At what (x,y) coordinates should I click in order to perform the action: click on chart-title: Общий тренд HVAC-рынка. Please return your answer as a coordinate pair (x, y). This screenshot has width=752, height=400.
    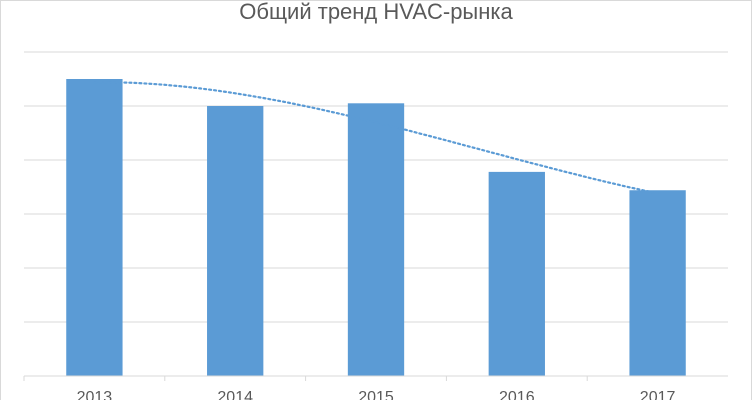
    Looking at the image, I should click on (376, 12).